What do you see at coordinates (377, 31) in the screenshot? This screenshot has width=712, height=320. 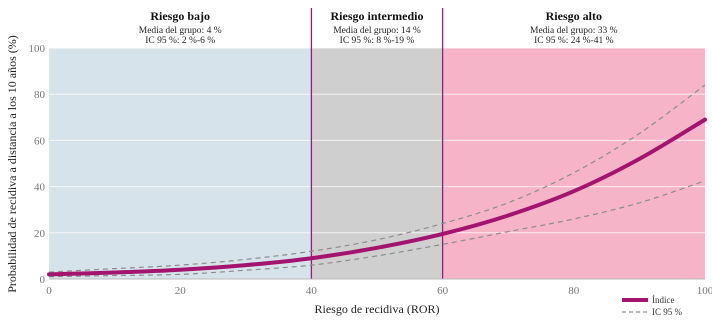 I see `zone-mean-1: Media del grupo: 14 %` at bounding box center [377, 31].